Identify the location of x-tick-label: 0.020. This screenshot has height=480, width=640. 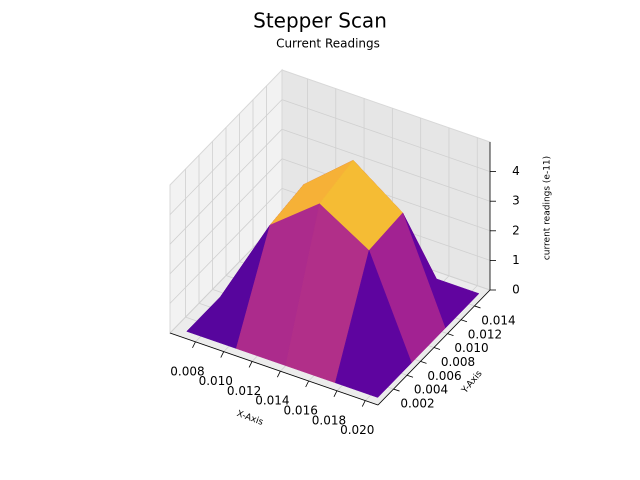
(357, 430).